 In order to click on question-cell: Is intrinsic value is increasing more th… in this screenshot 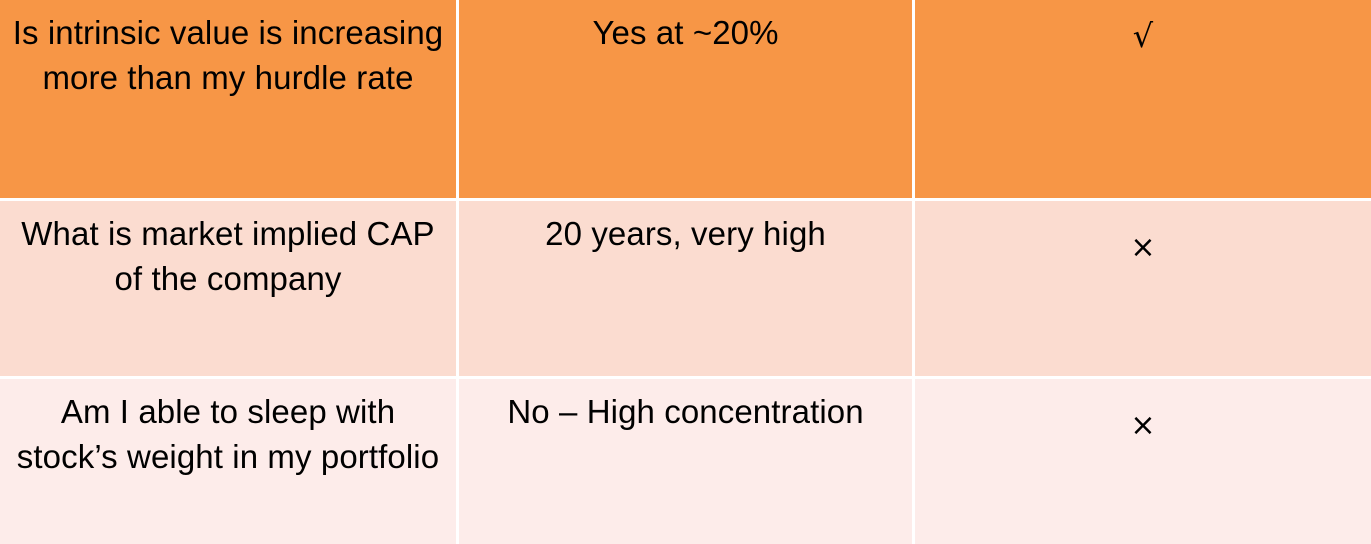, I will do `click(229, 99)`.